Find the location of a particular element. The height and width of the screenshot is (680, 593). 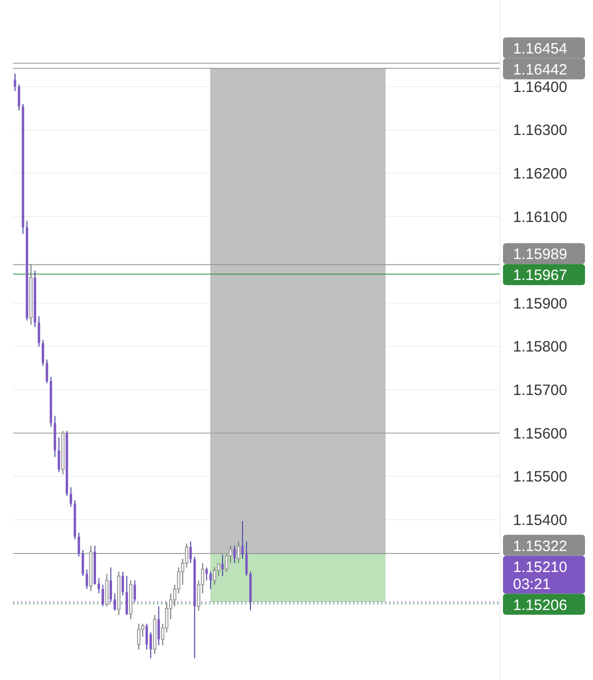

y-tick-label: 1.16300 is located at coordinates (540, 131).